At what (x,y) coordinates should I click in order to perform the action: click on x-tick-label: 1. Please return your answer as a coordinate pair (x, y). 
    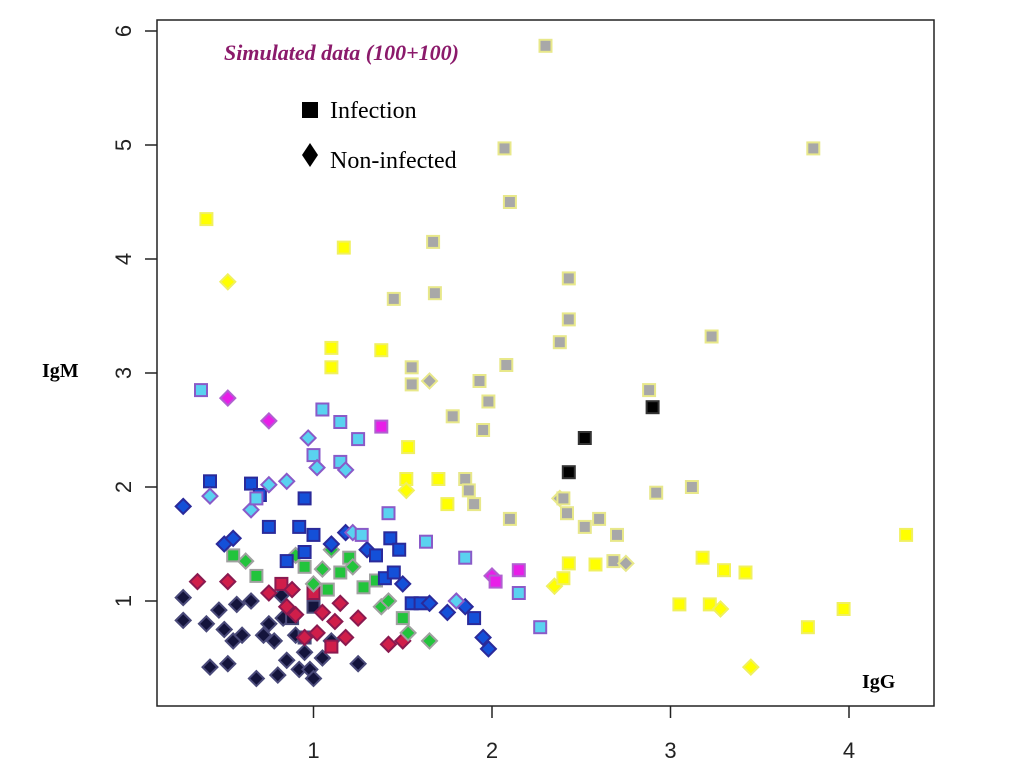
    Looking at the image, I should click on (313, 750).